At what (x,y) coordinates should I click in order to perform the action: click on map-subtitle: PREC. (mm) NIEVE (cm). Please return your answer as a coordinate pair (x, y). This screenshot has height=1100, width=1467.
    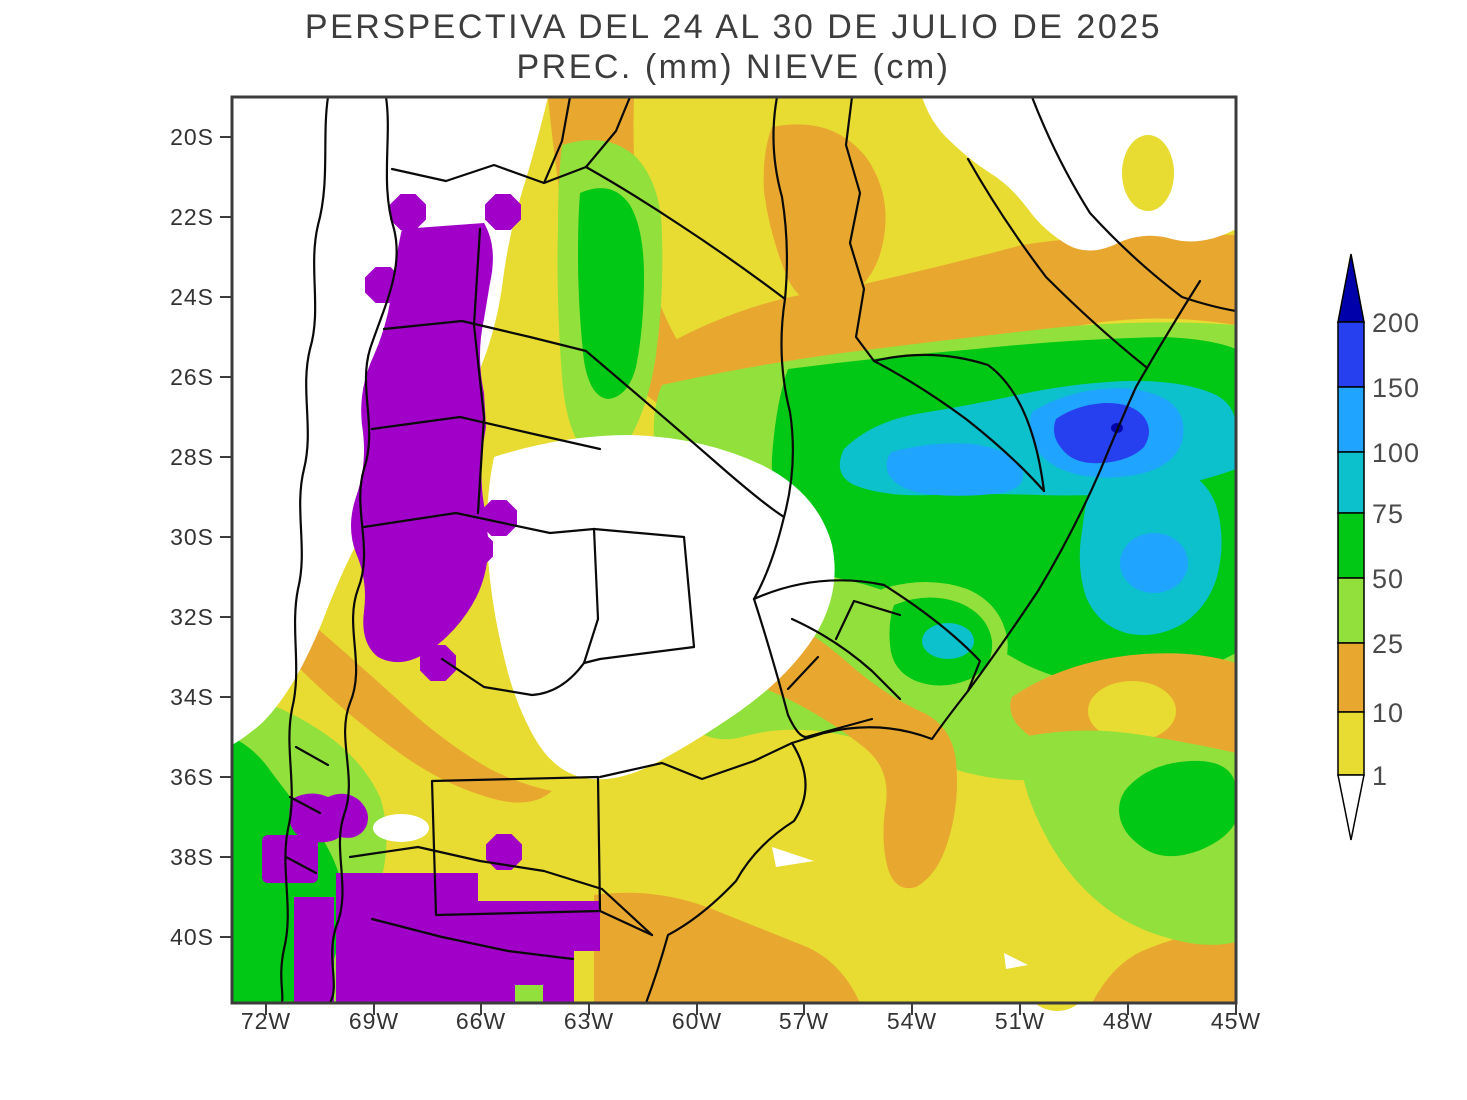
    Looking at the image, I should click on (733, 67).